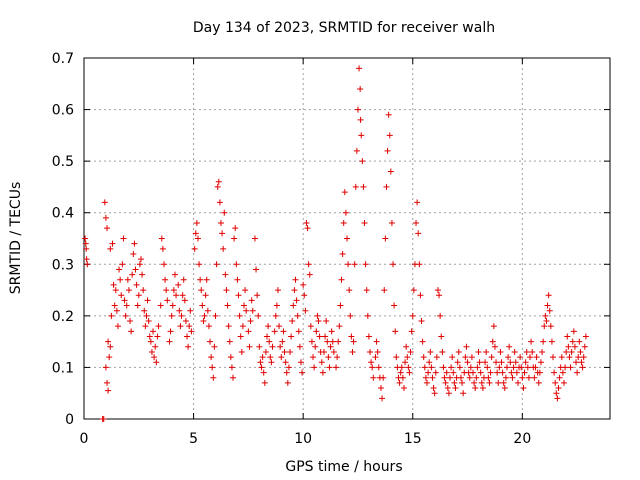  Describe the element at coordinates (63, 111) in the screenshot. I see `y-tick-label: 0.6` at that location.